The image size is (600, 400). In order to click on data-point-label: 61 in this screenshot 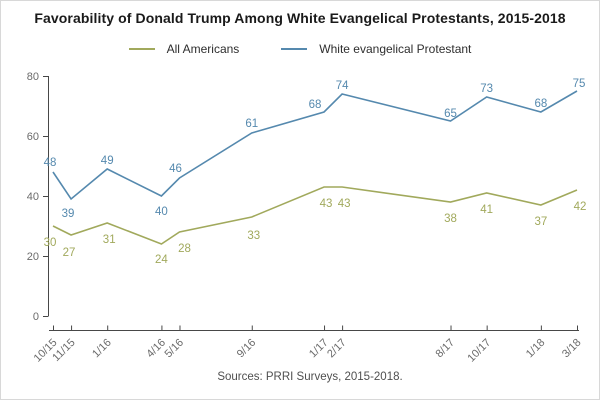, I will do `click(251, 124)`.